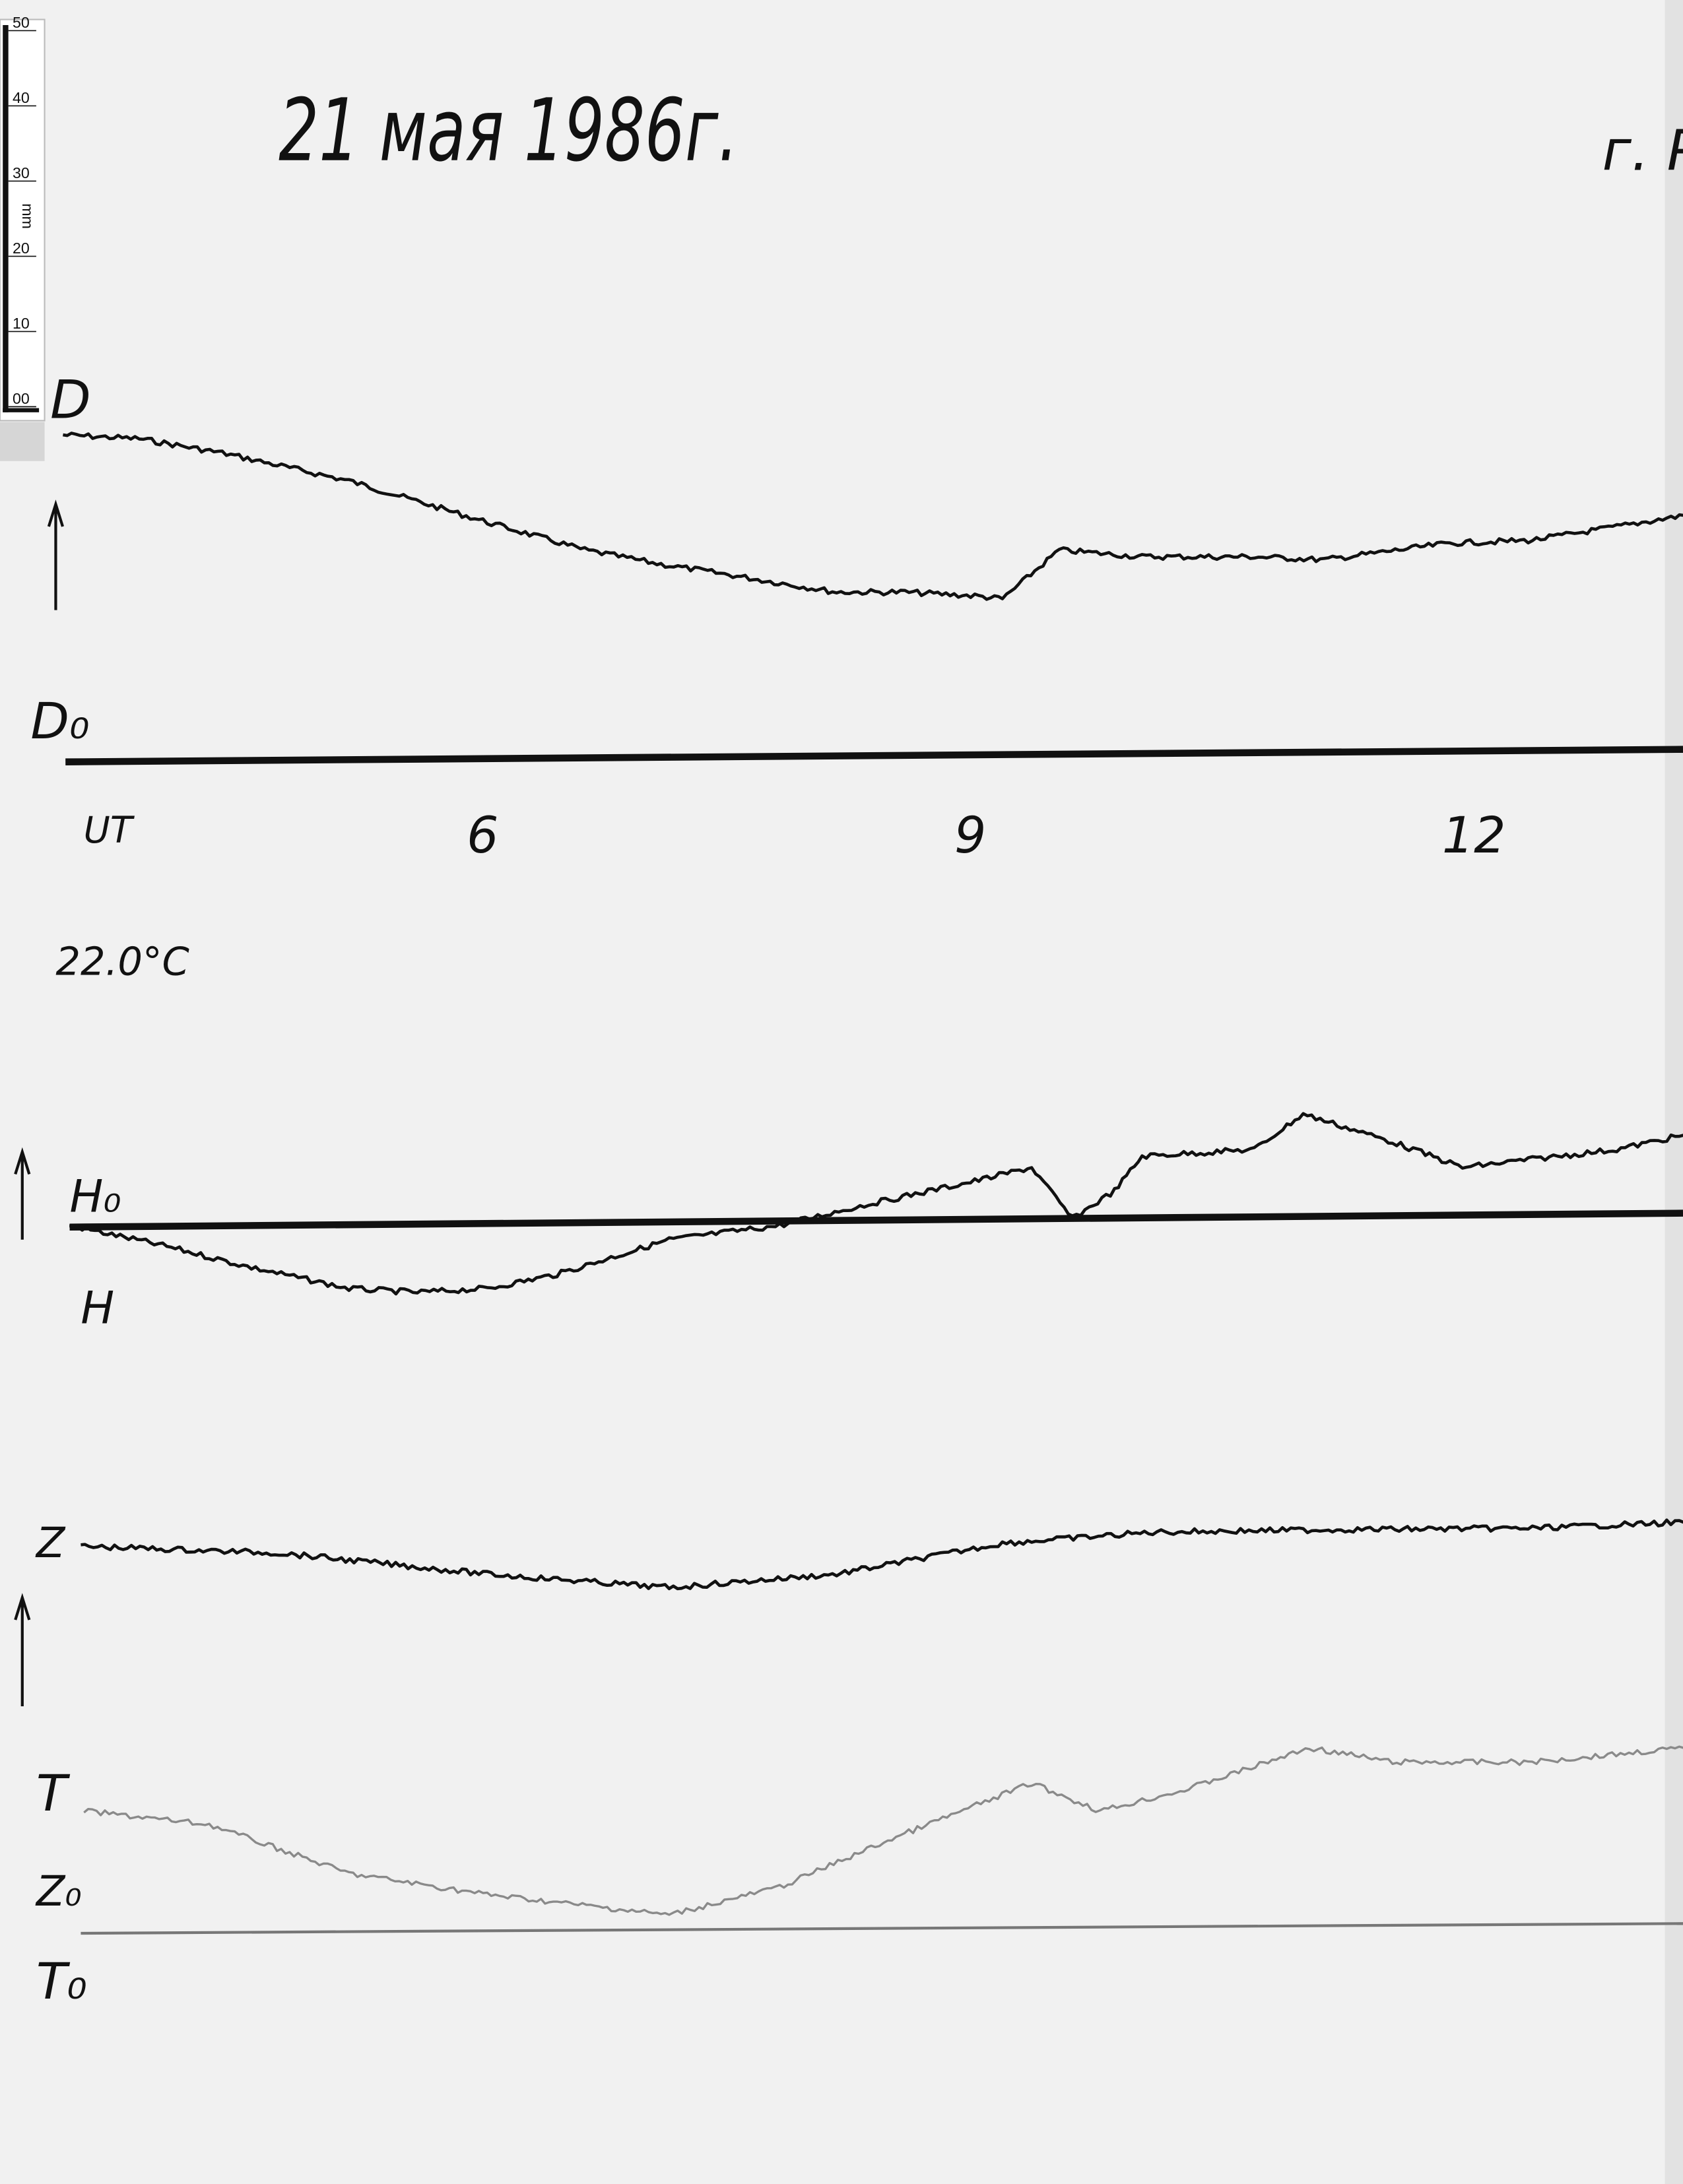 This screenshot has height=2184, width=1683. What do you see at coordinates (882, 1554) in the screenshot?
I see `trace-z` at bounding box center [882, 1554].